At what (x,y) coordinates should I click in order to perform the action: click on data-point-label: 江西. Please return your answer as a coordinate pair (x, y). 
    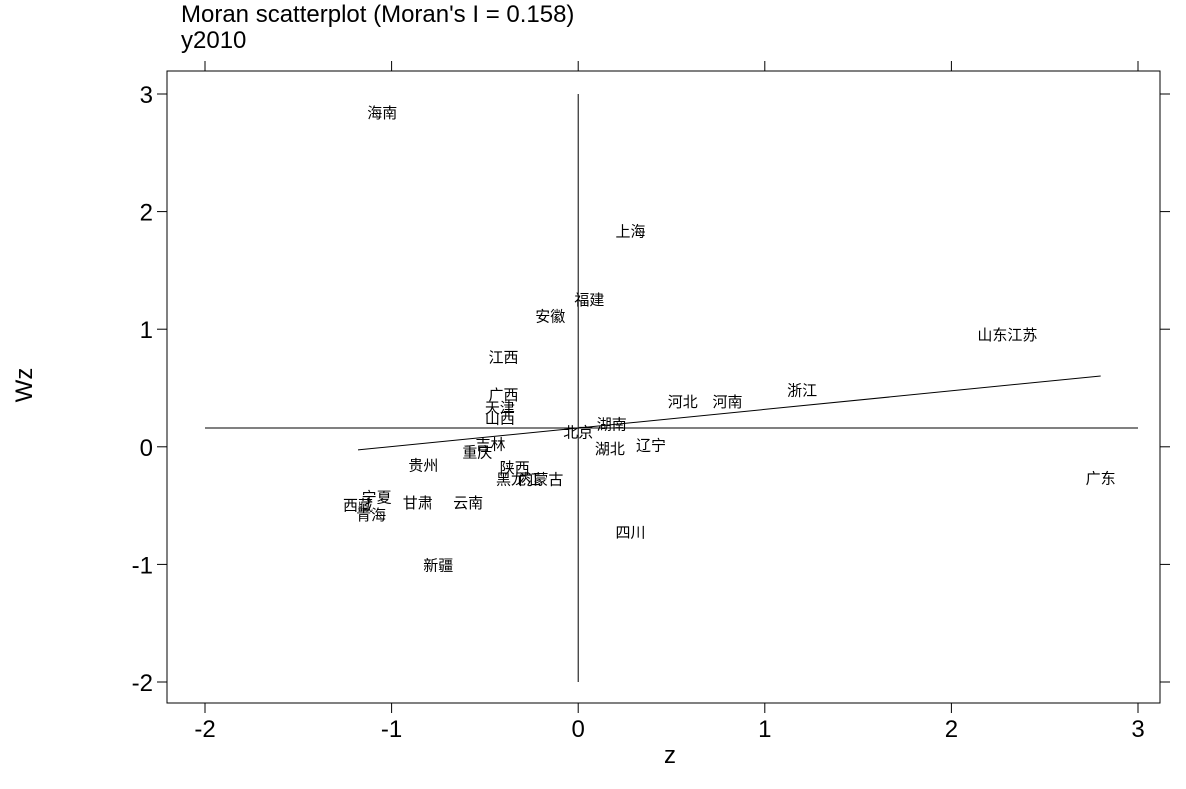
    Looking at the image, I should click on (504, 357).